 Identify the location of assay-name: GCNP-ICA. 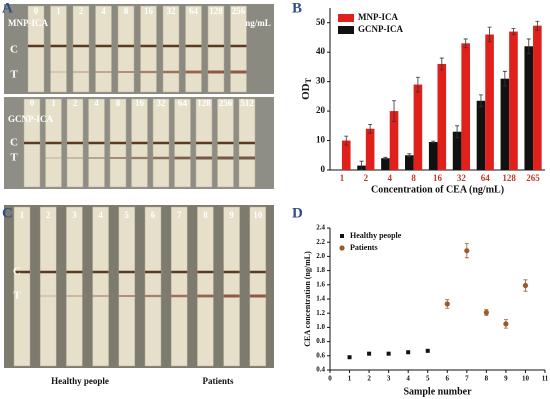
(30, 119).